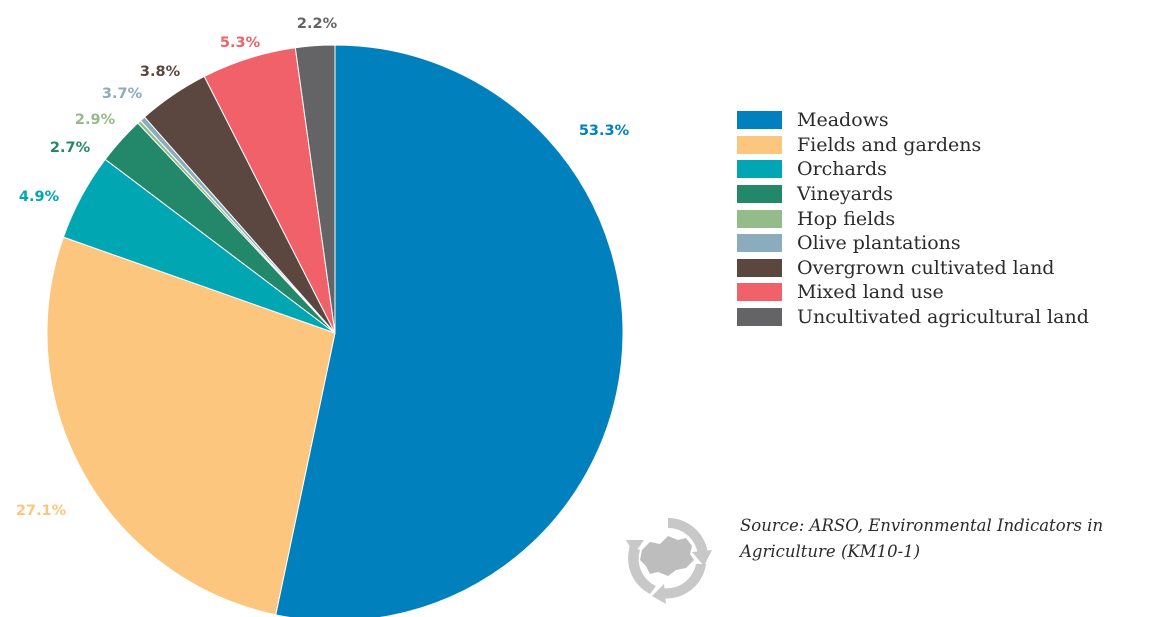  Describe the element at coordinates (41, 511) in the screenshot. I see `pie-label-fields-and-gardens: 27.1%` at that location.